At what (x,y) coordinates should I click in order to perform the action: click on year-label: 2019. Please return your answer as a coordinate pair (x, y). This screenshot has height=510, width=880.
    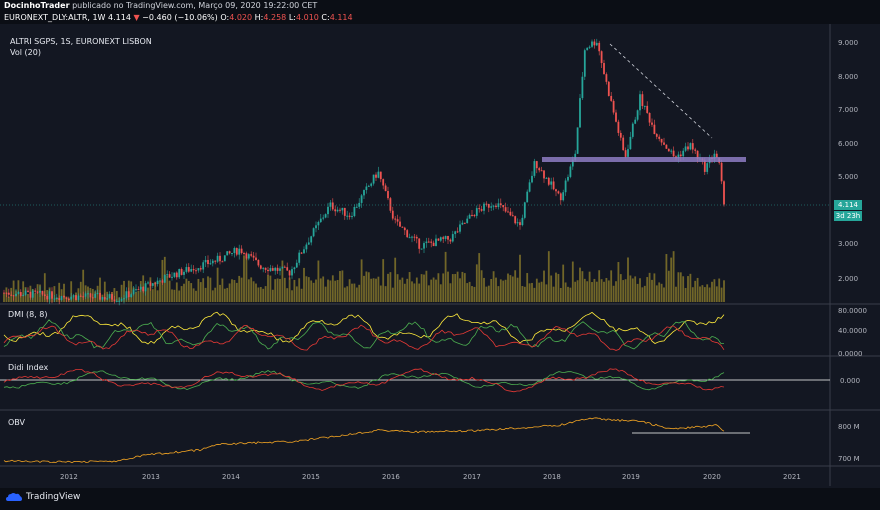
    Looking at the image, I should click on (631, 477).